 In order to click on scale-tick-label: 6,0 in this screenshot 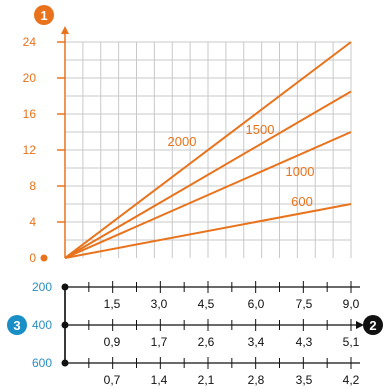, I will do `click(256, 304)`.